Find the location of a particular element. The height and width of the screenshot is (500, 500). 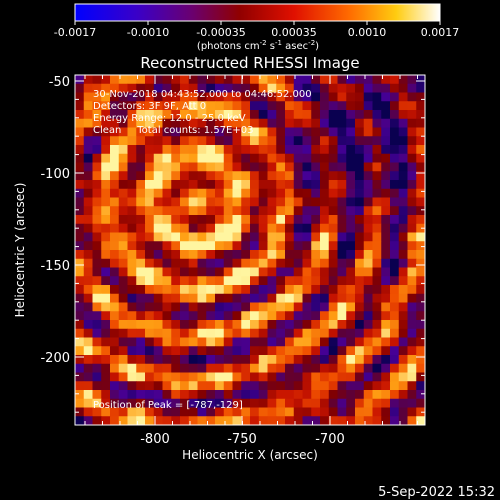

x-tick-label: -750 is located at coordinates (242, 439).